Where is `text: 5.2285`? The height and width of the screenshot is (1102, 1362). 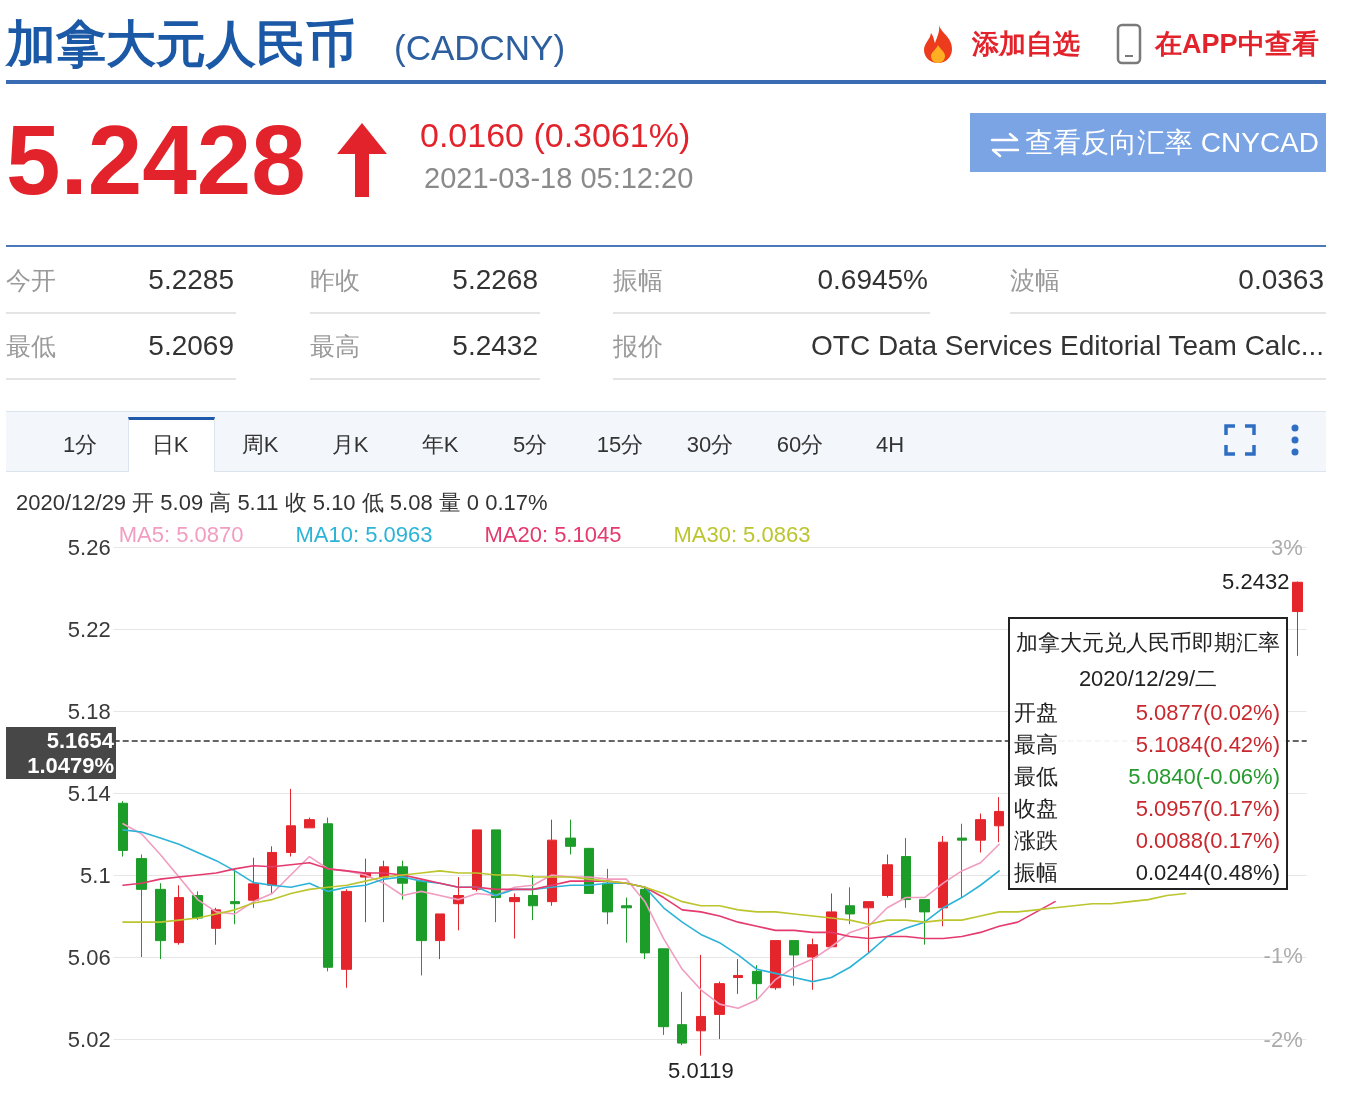
text: 5.2285 is located at coordinates (191, 280).